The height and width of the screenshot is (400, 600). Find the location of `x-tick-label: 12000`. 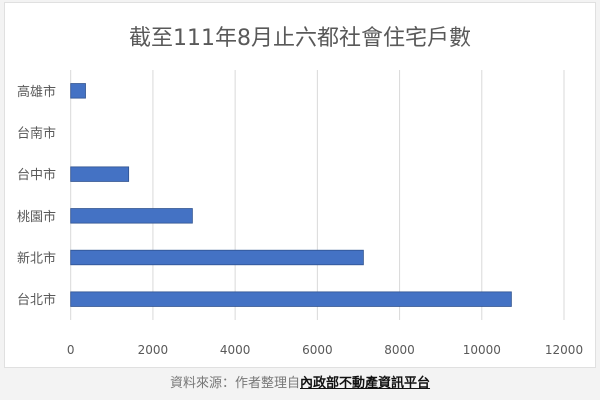

x-tick-label: 12000 is located at coordinates (564, 350).